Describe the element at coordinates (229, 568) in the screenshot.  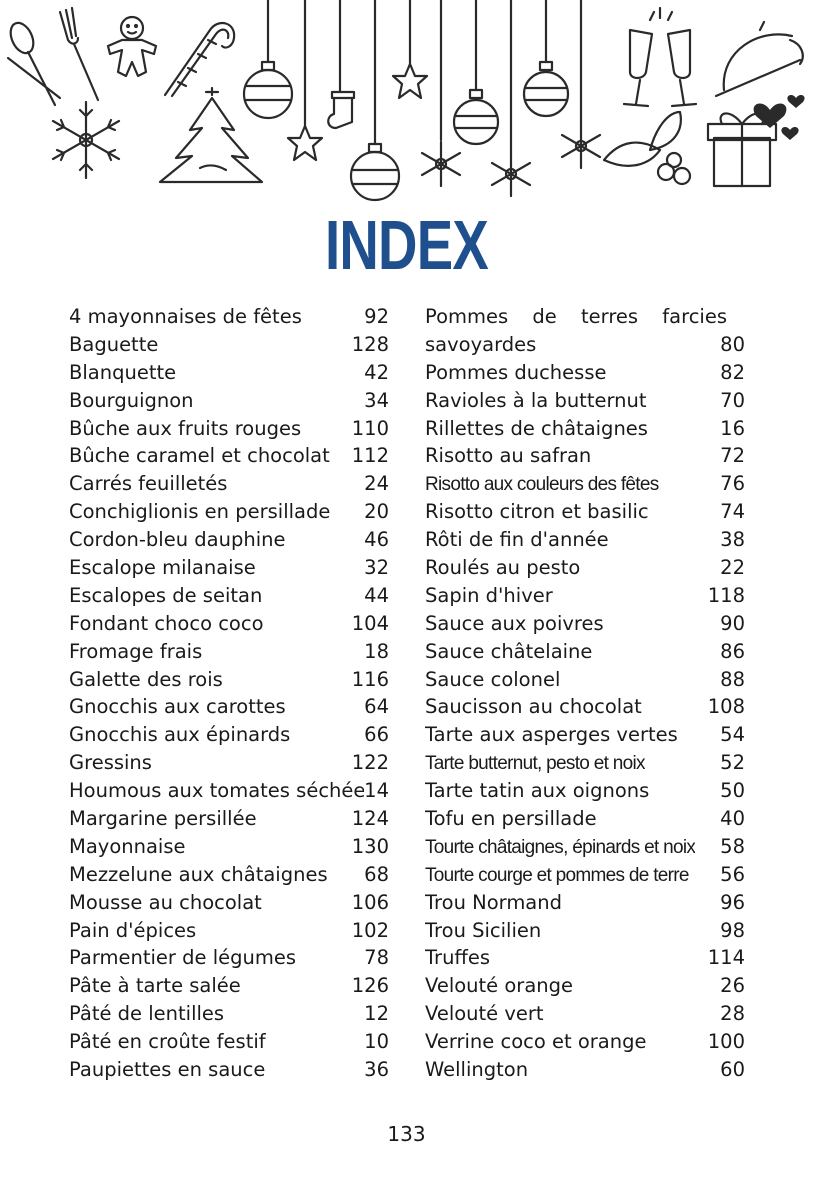
I see `index-entry: Escalope milanaise 32` at that location.